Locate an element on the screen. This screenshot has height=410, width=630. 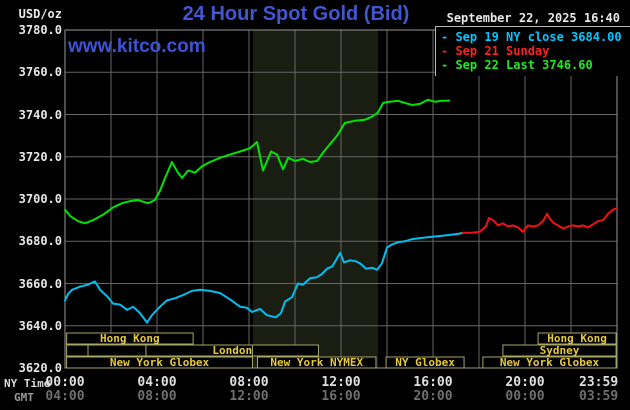
x-tick-gmt-label: 00:00 is located at coordinates (525, 396).